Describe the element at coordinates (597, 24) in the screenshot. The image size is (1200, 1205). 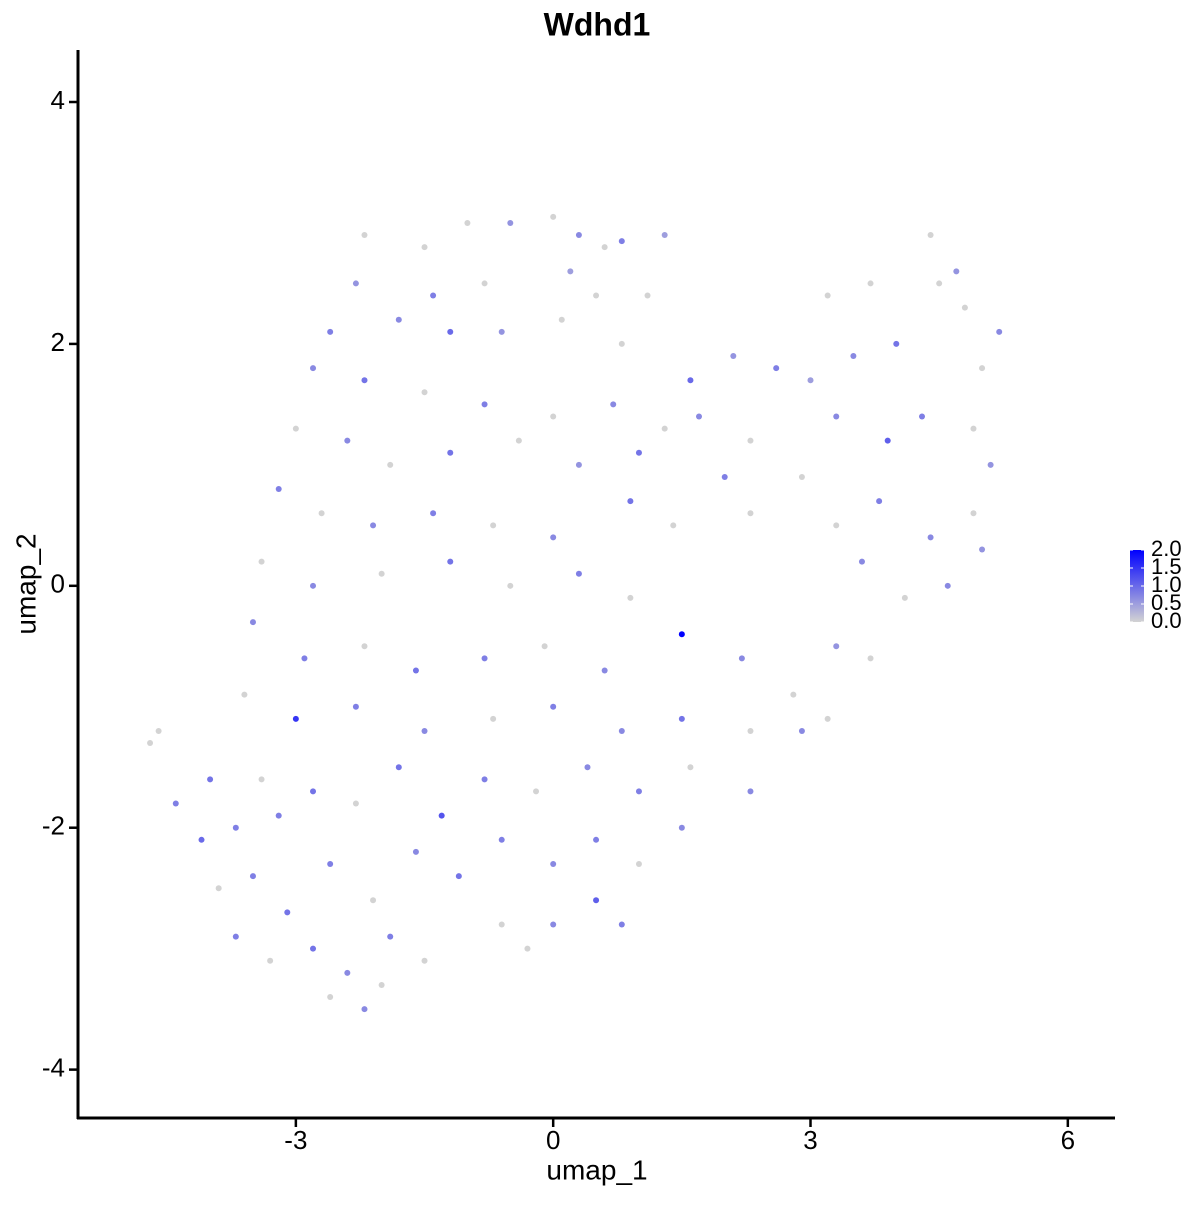
I see `chart-title: Wdhd1` at that location.